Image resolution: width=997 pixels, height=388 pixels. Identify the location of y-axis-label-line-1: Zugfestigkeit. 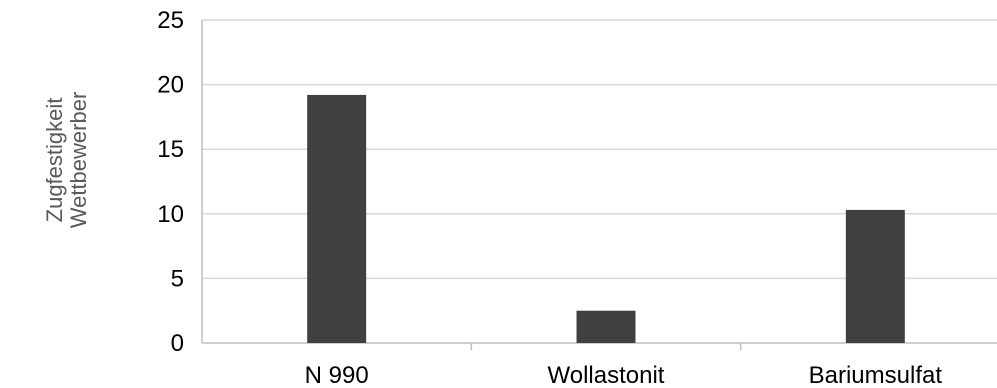
(54, 160).